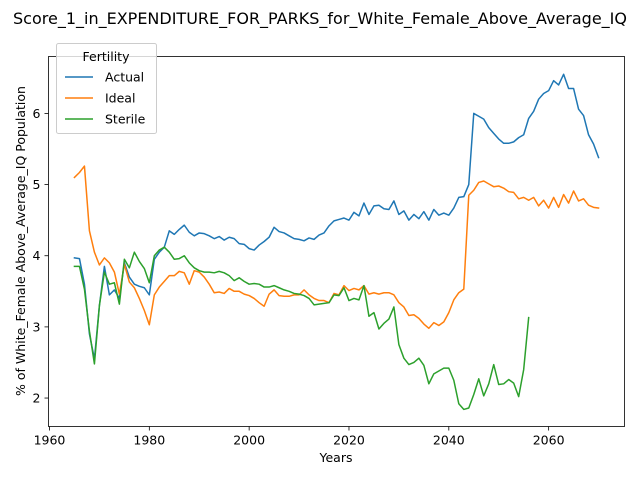 The height and width of the screenshot is (480, 640). Describe the element at coordinates (107, 56) in the screenshot. I see `legend-title: Fertility` at that location.